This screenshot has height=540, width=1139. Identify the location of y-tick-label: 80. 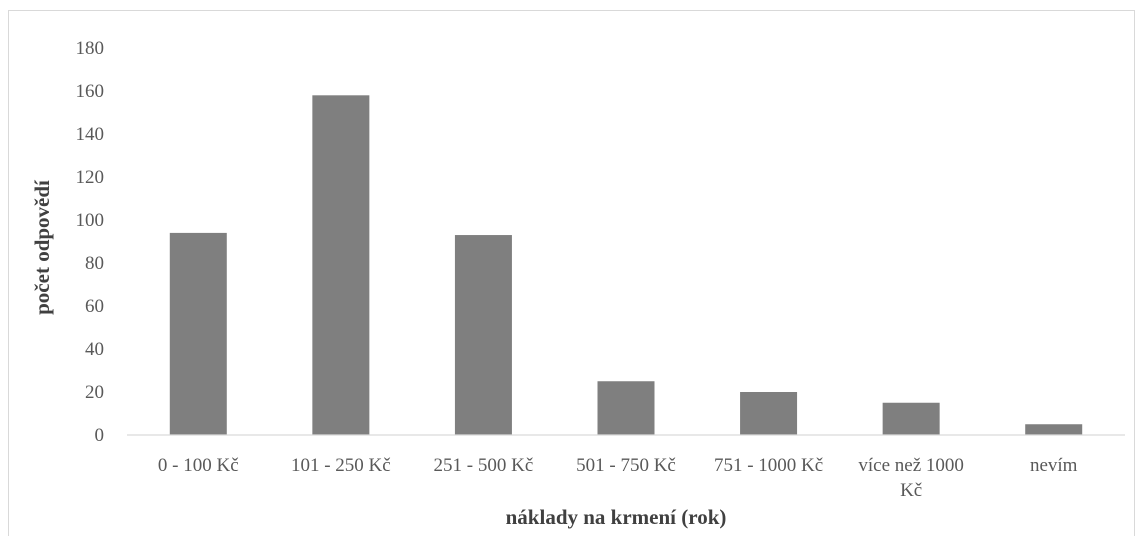
(94, 263).